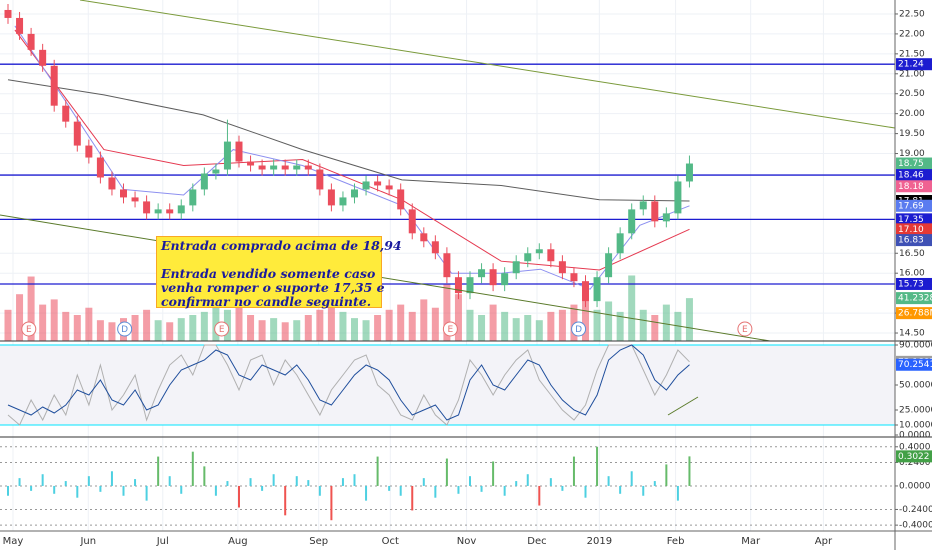 The height and width of the screenshot is (550, 932). Describe the element at coordinates (281, 245) in the screenshot. I see `annotation-line: Entrada comprado acima de 18,94` at that location.